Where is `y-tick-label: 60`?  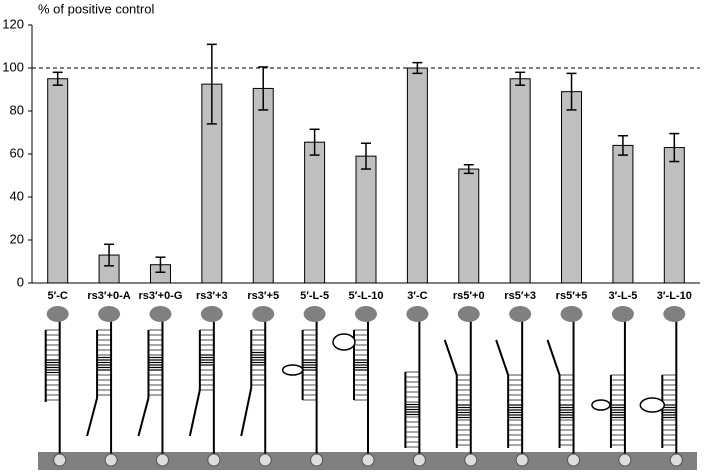
y-tick-label: 60 is located at coordinates (17, 152).